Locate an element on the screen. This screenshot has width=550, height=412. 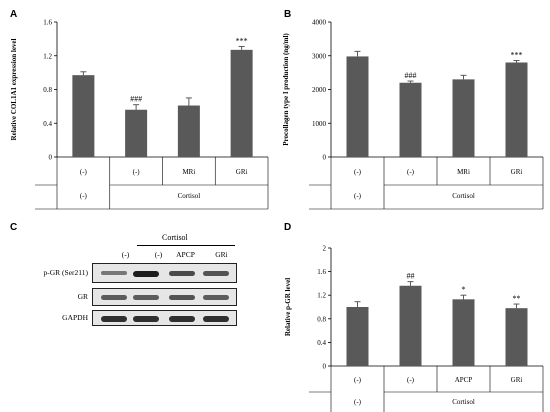
significance-marker: ## is located at coordinates (411, 276).